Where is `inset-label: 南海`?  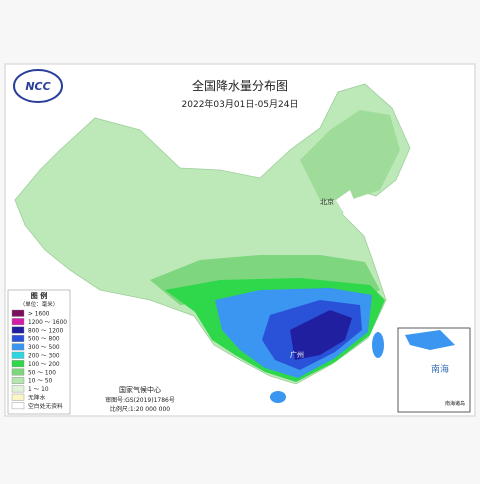 inset-label: 南海 is located at coordinates (440, 369).